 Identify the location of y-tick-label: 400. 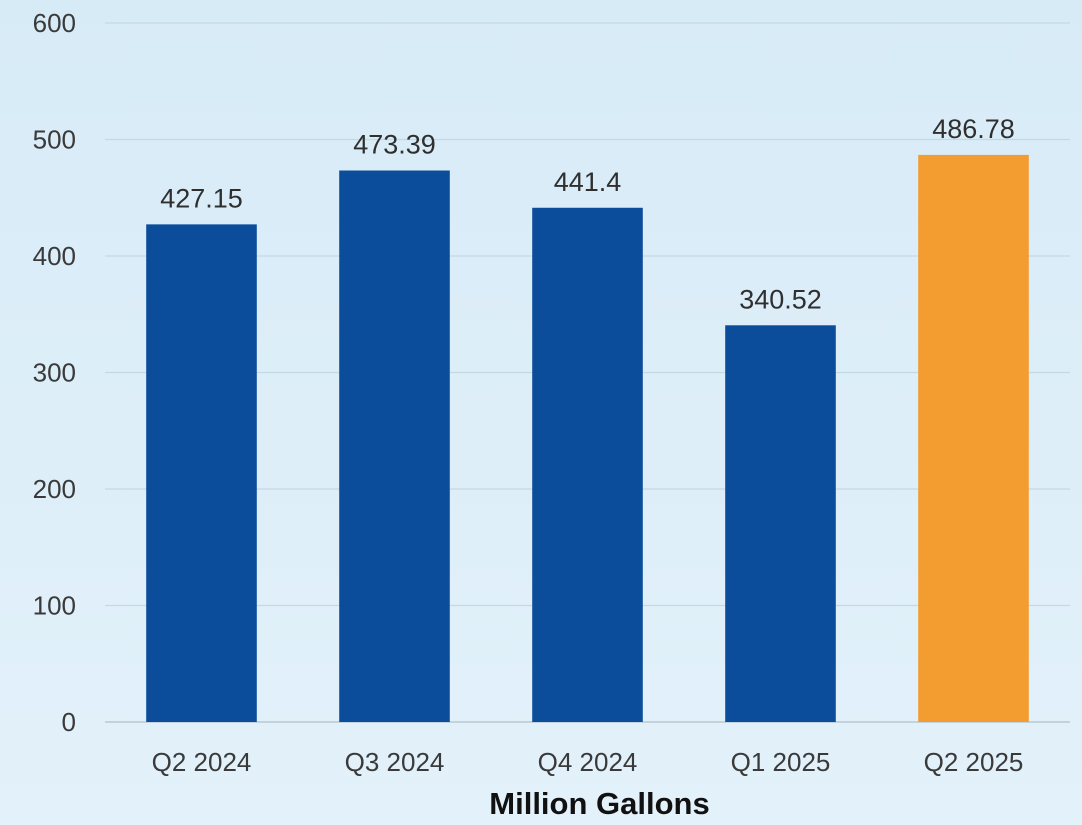
(54, 256).